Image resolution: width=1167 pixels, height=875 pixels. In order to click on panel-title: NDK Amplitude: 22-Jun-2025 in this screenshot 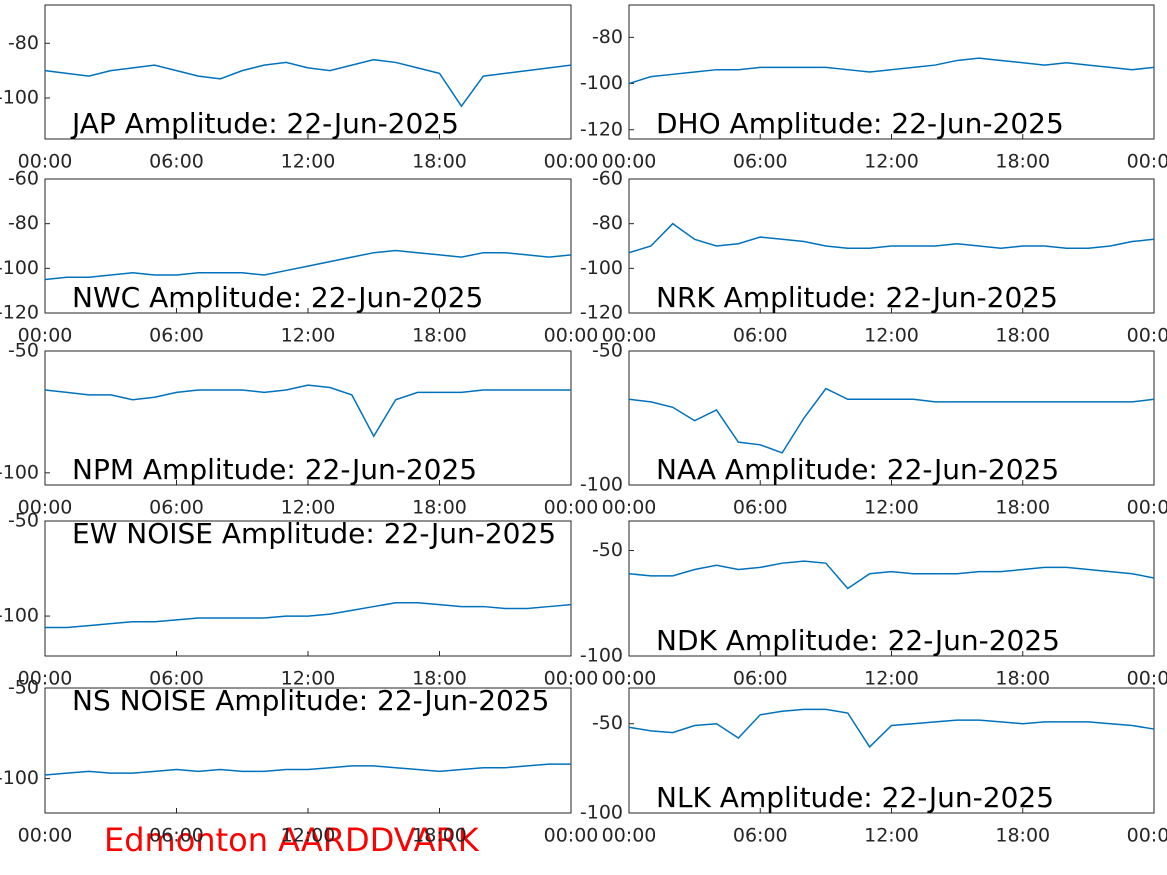, I will do `click(858, 640)`.